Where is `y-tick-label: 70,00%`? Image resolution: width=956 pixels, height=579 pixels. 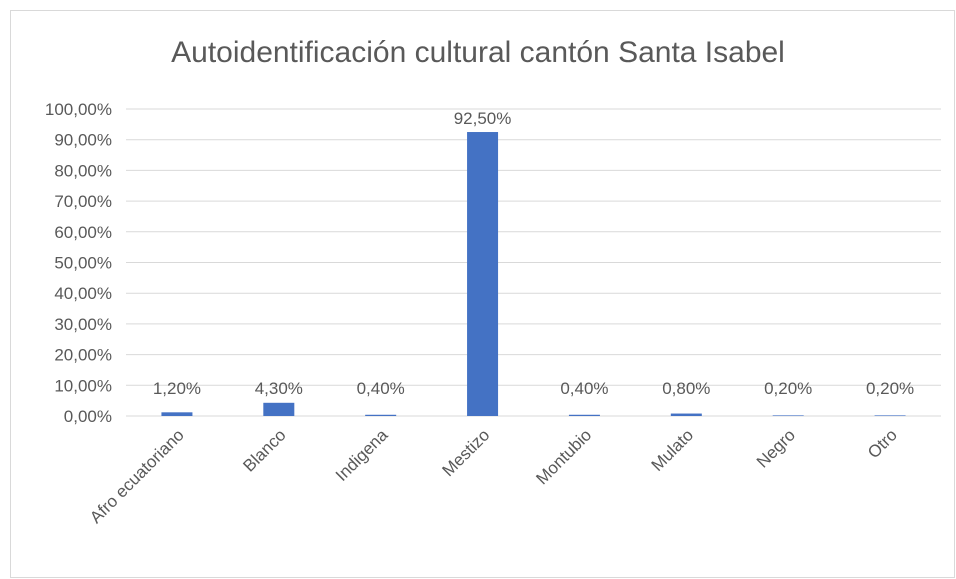 y-tick-label: 70,00% is located at coordinates (83, 201).